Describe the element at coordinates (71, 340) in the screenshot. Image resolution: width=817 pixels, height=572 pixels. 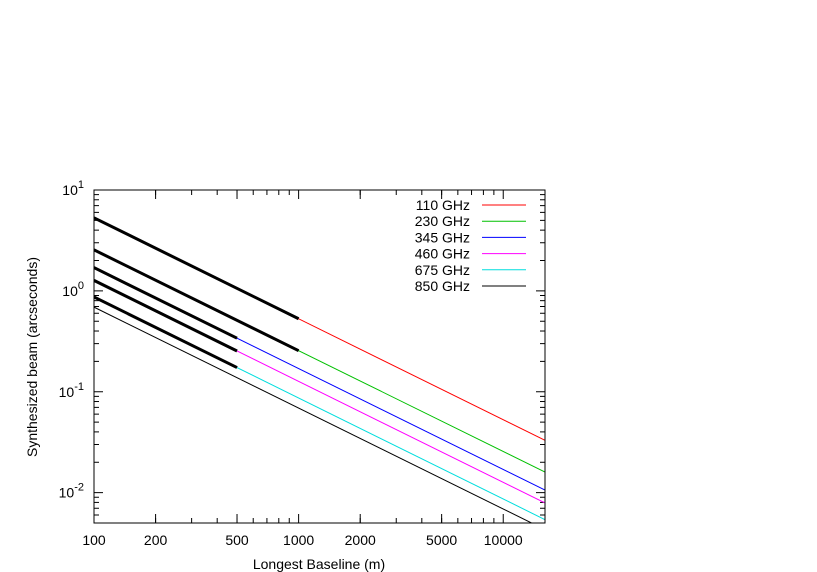
I see `y-tick-labels: 10⁻² 10⁻¹ 10⁰ 10¹` at that location.